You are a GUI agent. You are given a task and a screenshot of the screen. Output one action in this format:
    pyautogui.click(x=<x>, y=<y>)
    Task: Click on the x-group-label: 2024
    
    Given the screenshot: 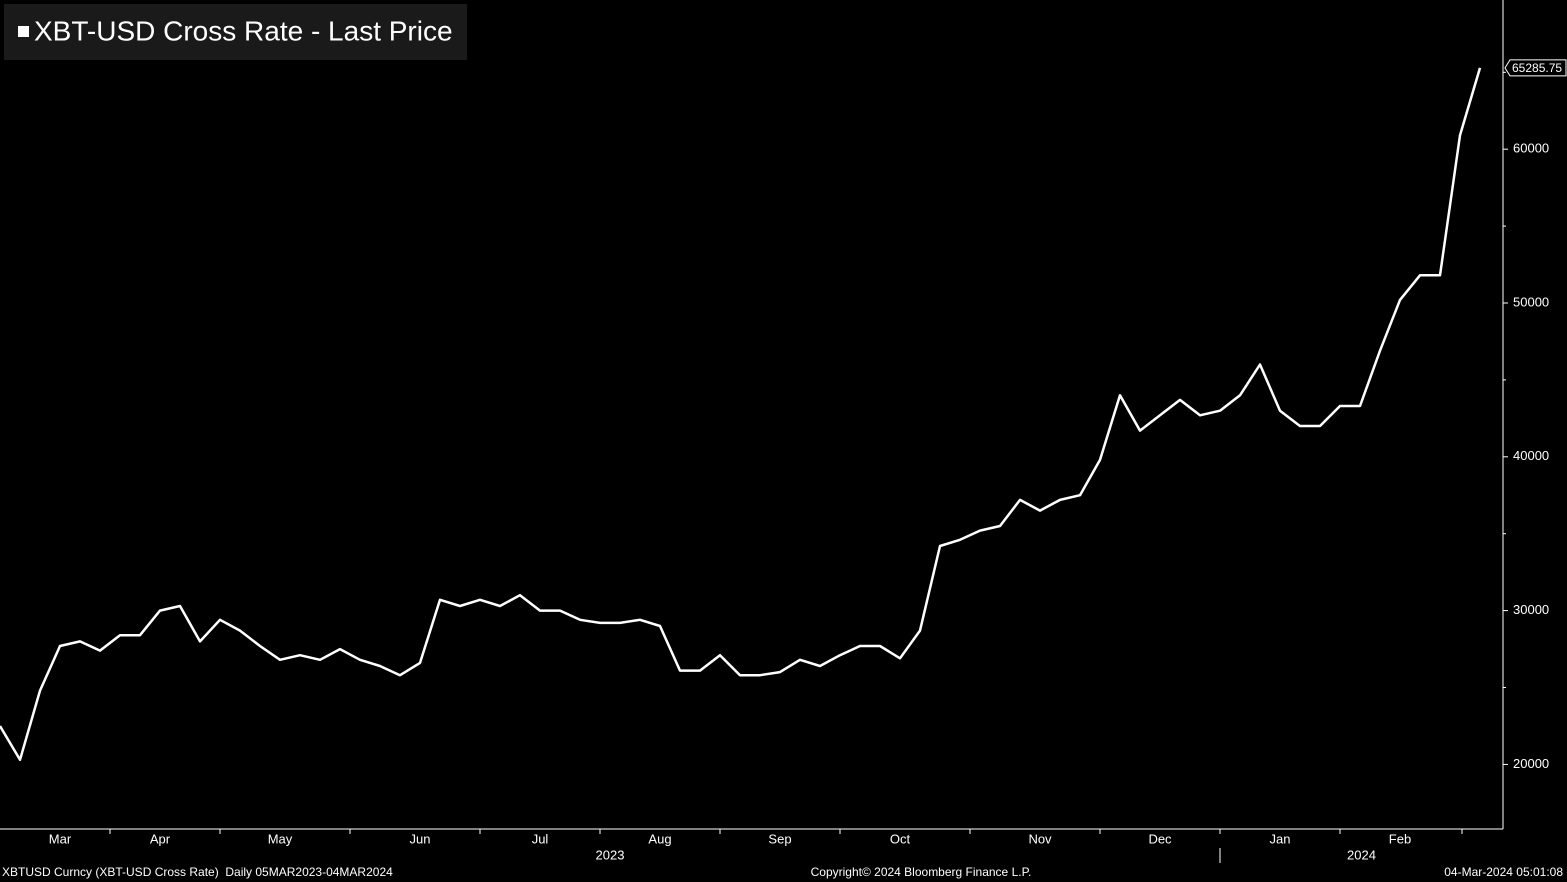 What is the action you would take?
    pyautogui.click(x=1361, y=854)
    